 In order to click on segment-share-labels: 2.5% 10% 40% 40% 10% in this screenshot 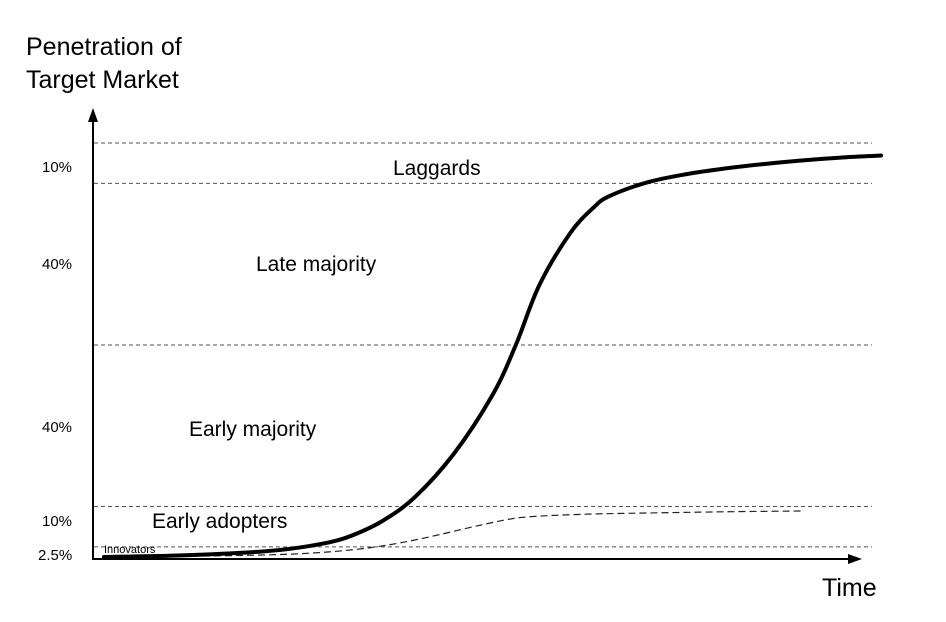, I will do `click(55, 361)`.